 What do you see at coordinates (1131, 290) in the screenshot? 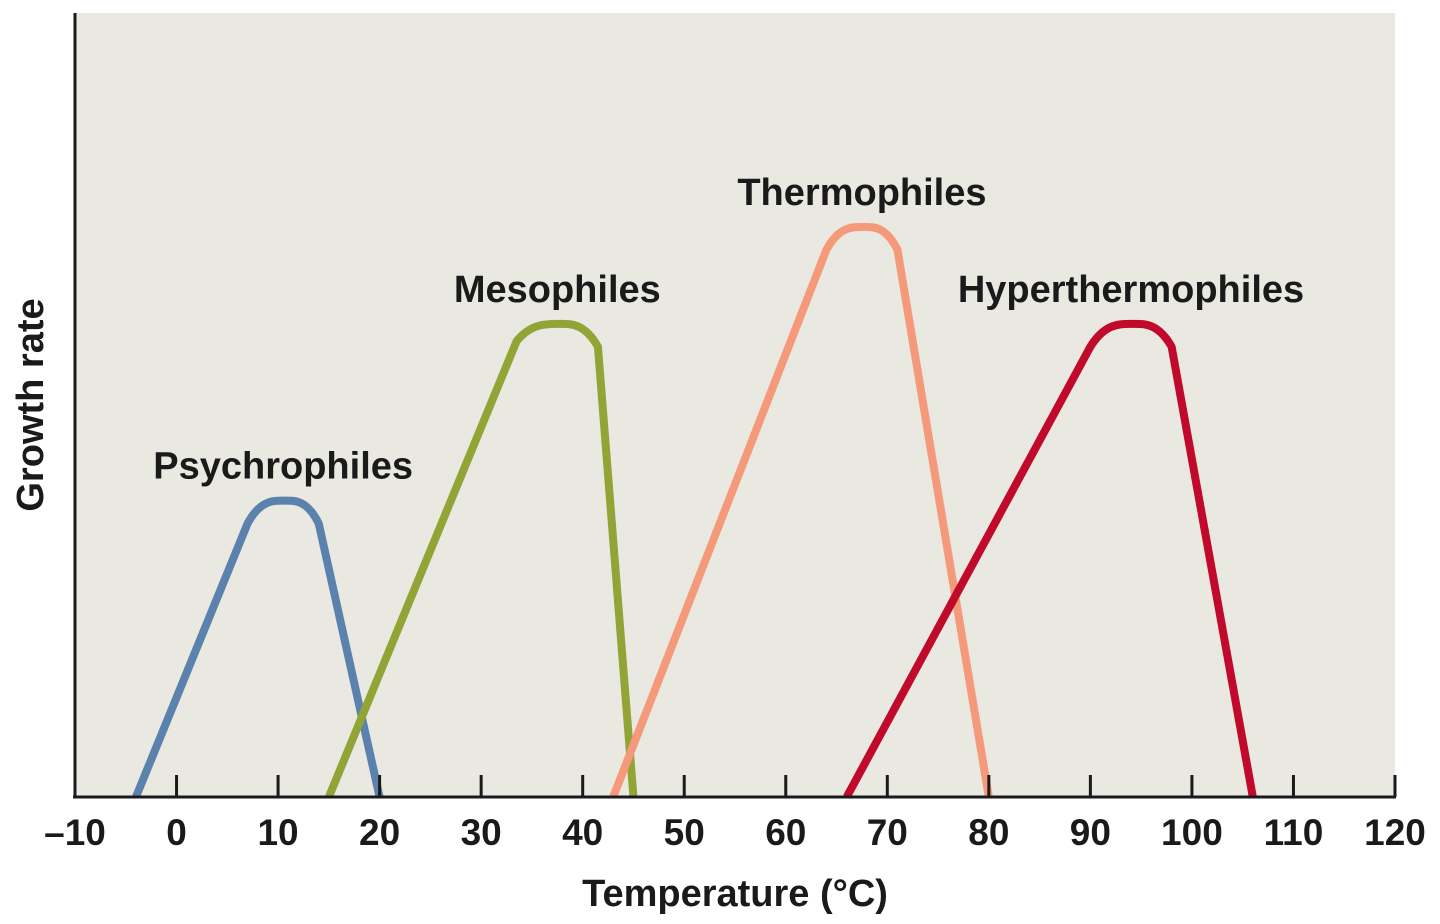
I see `series-label-hyperthermophiles: Hyperthermophiles` at bounding box center [1131, 290].